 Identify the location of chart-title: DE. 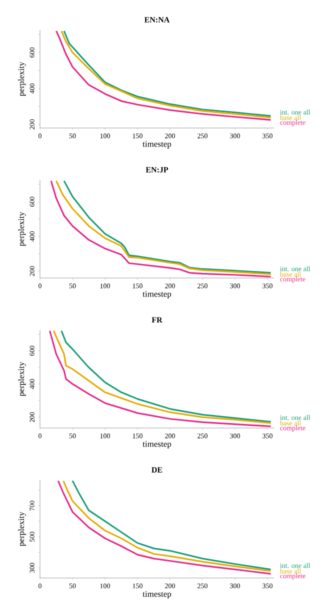
(157, 469).